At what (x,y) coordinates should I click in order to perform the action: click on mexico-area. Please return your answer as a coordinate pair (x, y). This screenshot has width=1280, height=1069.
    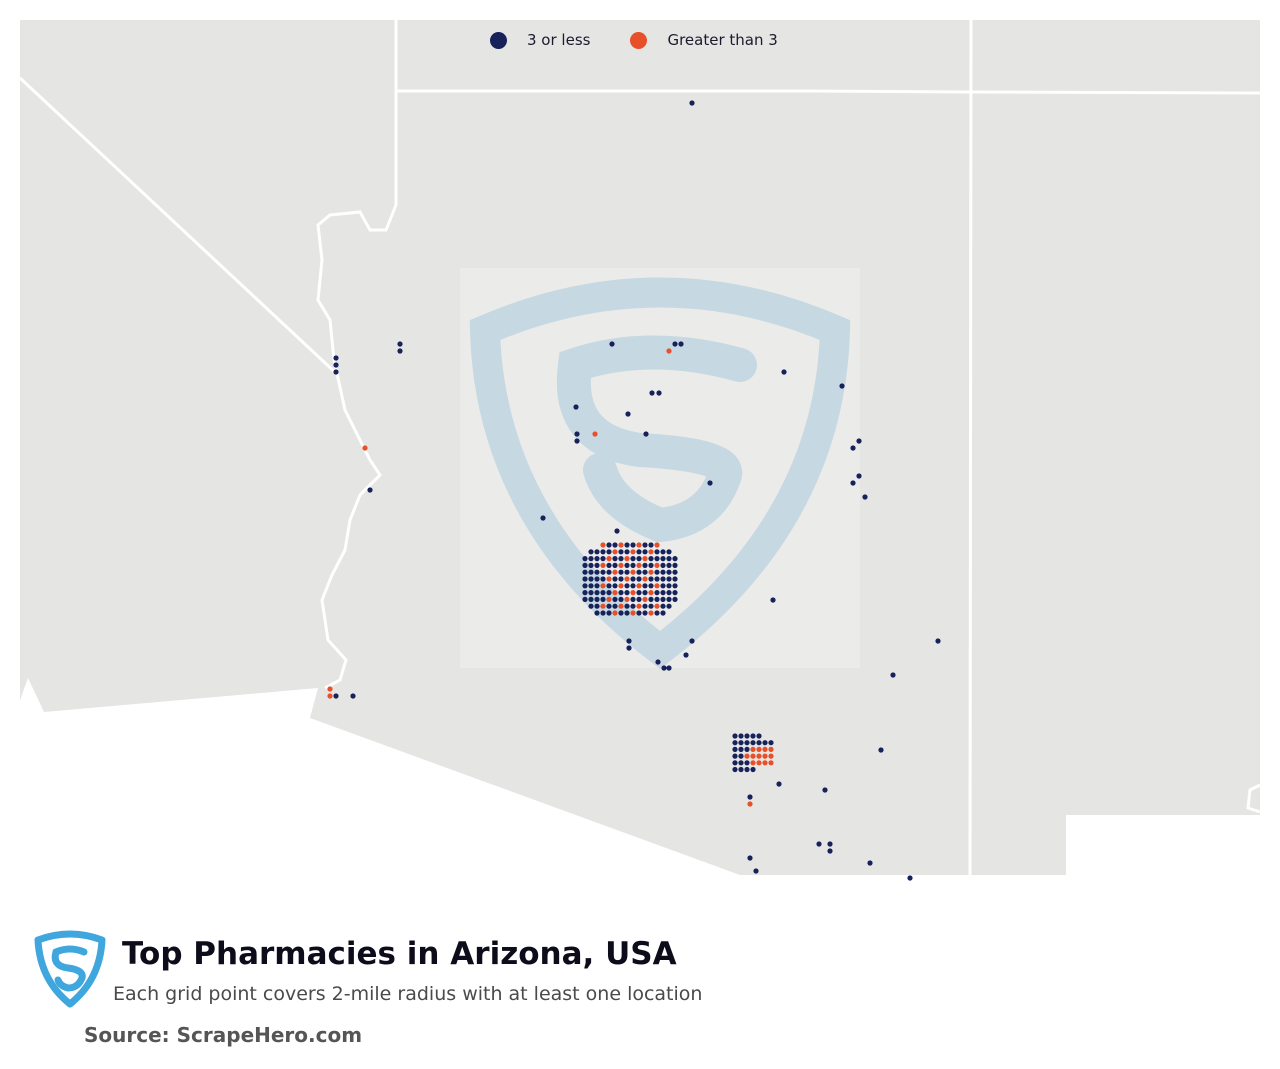
    Looking at the image, I should click on (380, 789).